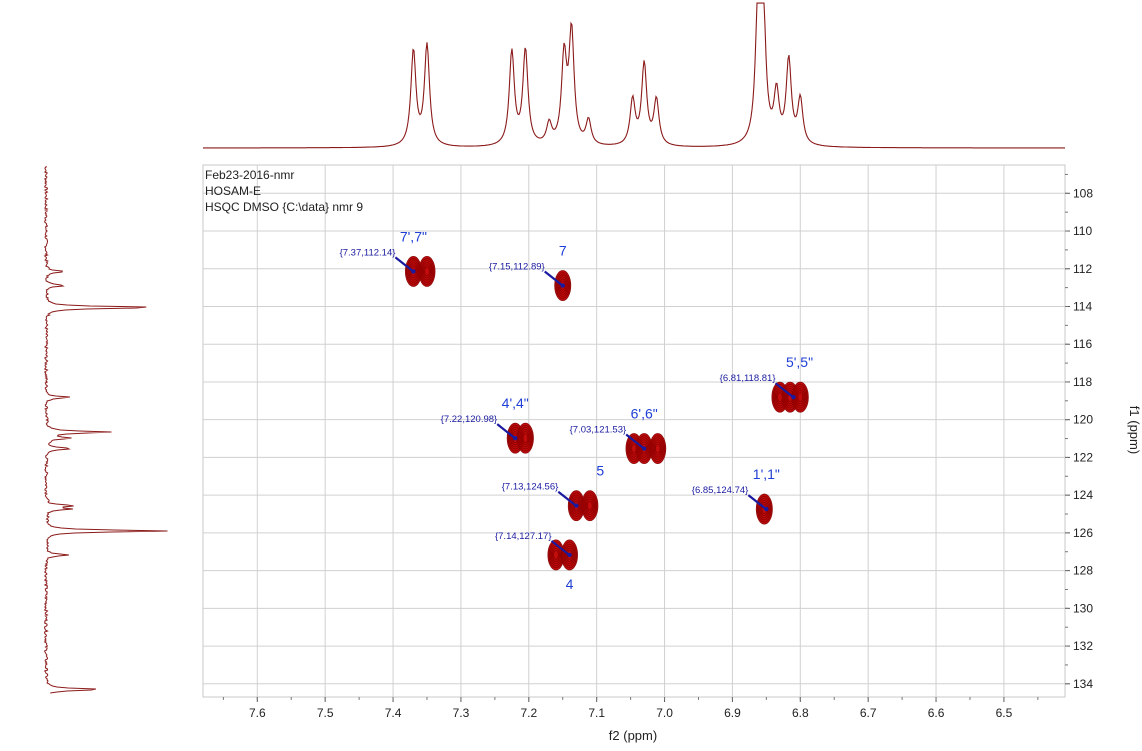 The height and width of the screenshot is (751, 1142). What do you see at coordinates (517, 267) in the screenshot?
I see `peak-coordinate-annotation: {7.15,112.89}` at bounding box center [517, 267].